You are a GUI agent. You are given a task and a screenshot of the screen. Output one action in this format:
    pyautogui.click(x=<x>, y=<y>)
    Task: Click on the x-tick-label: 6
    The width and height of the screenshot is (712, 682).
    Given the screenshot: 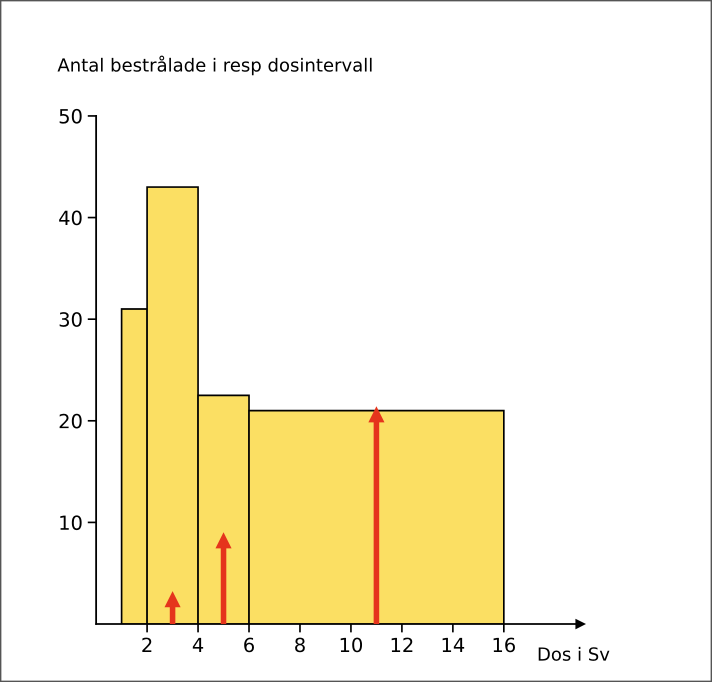 What is the action you would take?
    pyautogui.click(x=249, y=645)
    